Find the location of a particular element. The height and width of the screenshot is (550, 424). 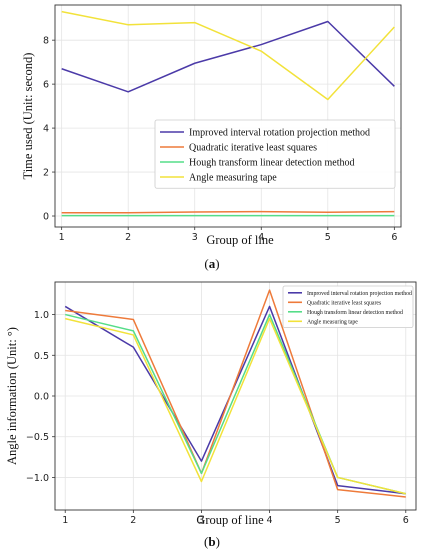

y-tick-label: 0.0 is located at coordinates (41, 397).